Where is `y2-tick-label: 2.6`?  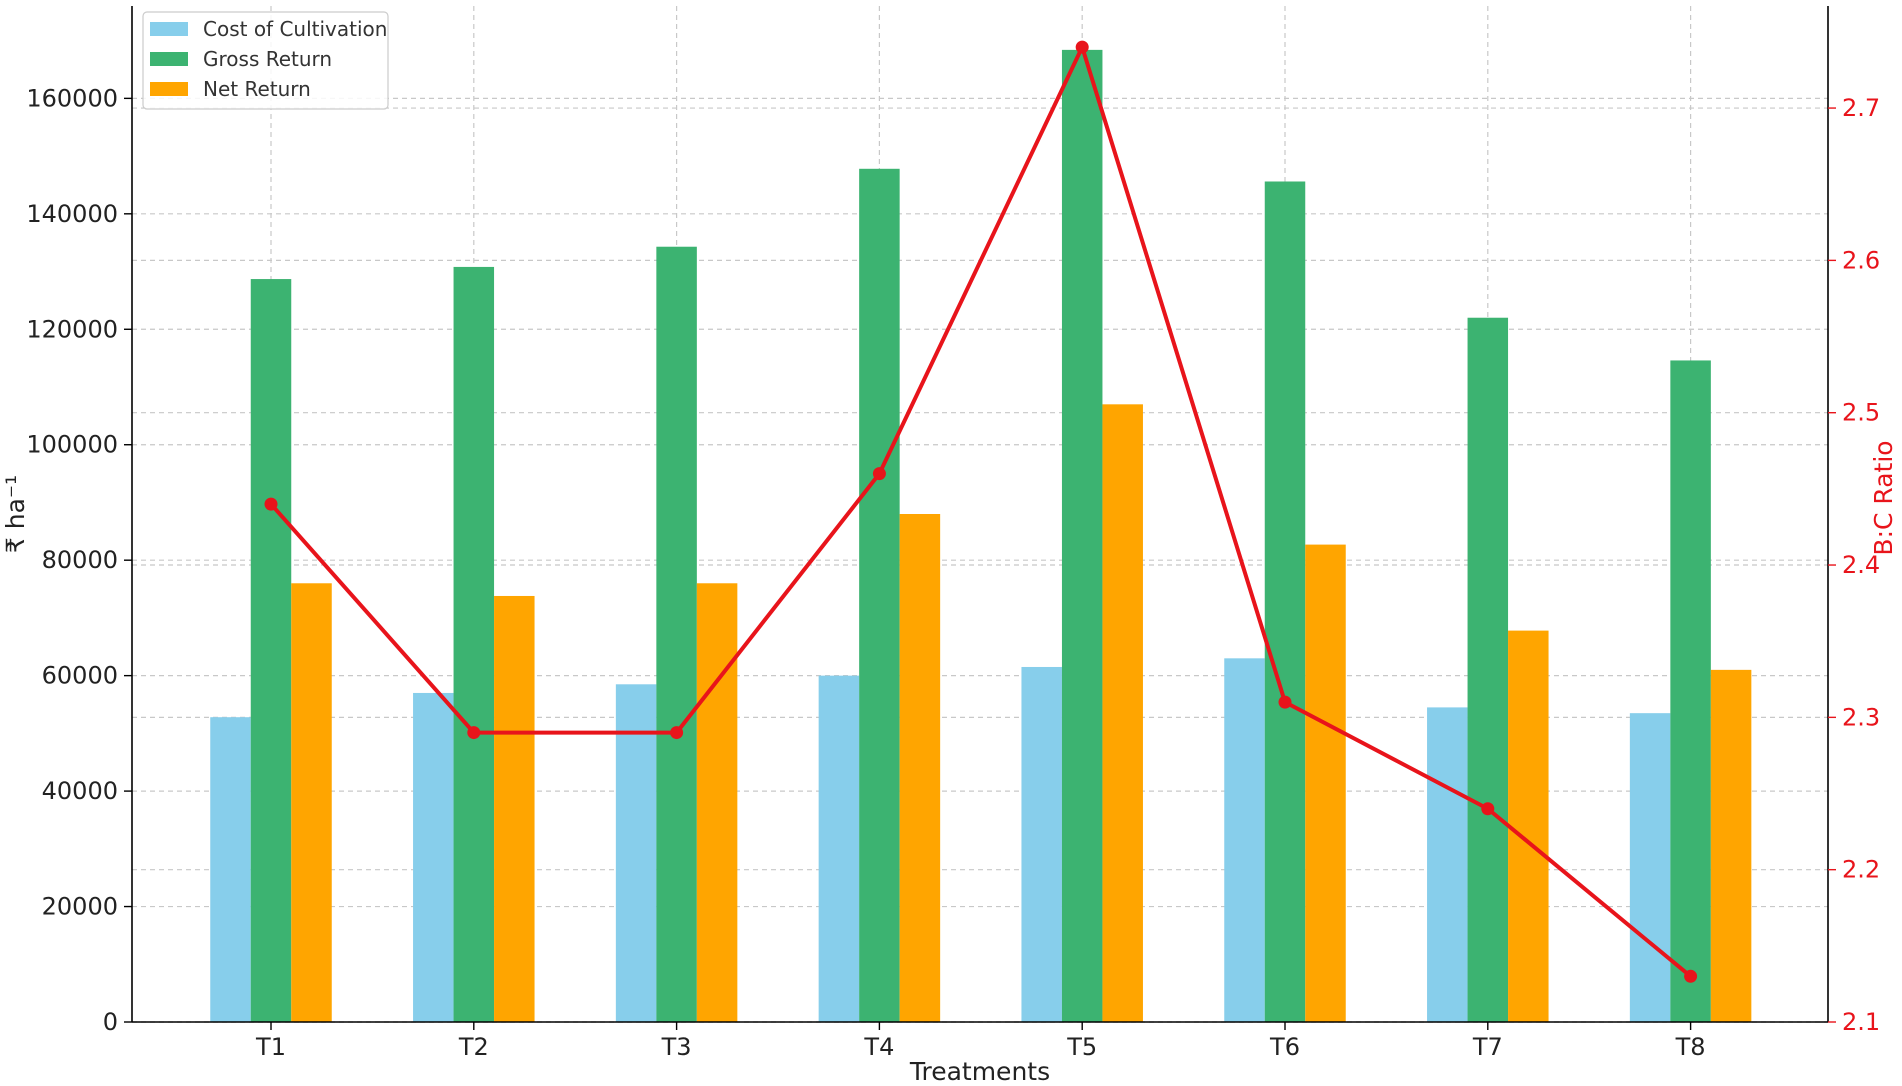
y2-tick-label: 2.6 is located at coordinates (1861, 260).